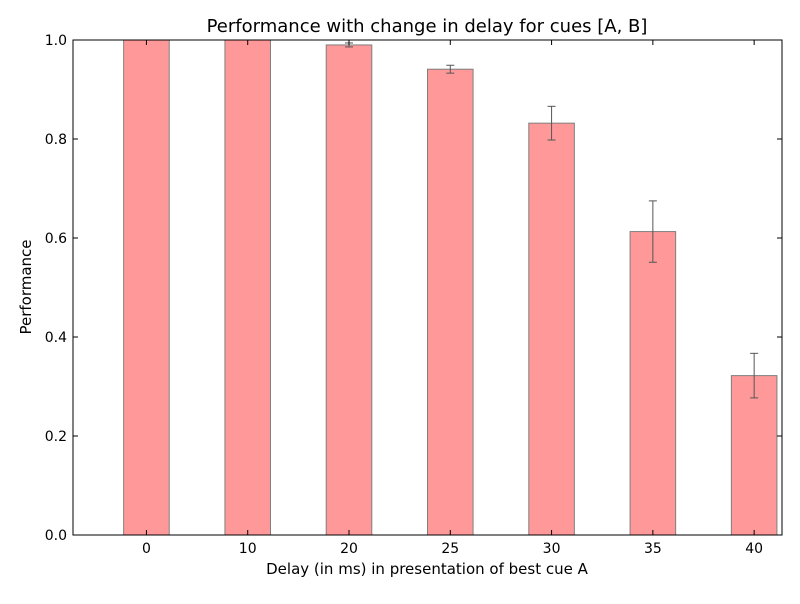  Describe the element at coordinates (56, 239) in the screenshot. I see `y-tick-label: 0.6` at that location.